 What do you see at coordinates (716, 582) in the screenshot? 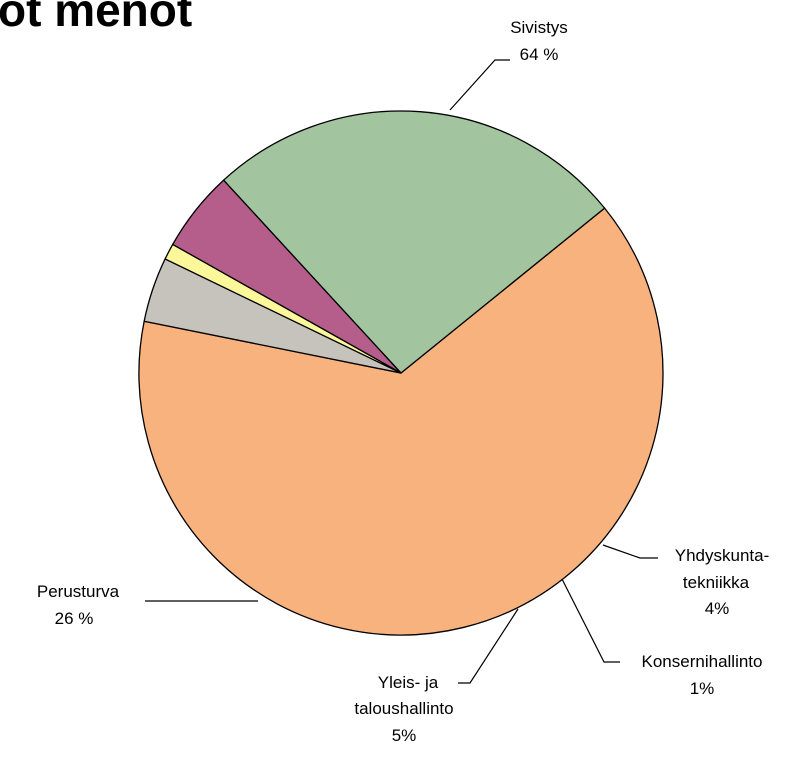
I see `slice-label-yhdyskuntatekniikka-line2: tekniikka` at bounding box center [716, 582].